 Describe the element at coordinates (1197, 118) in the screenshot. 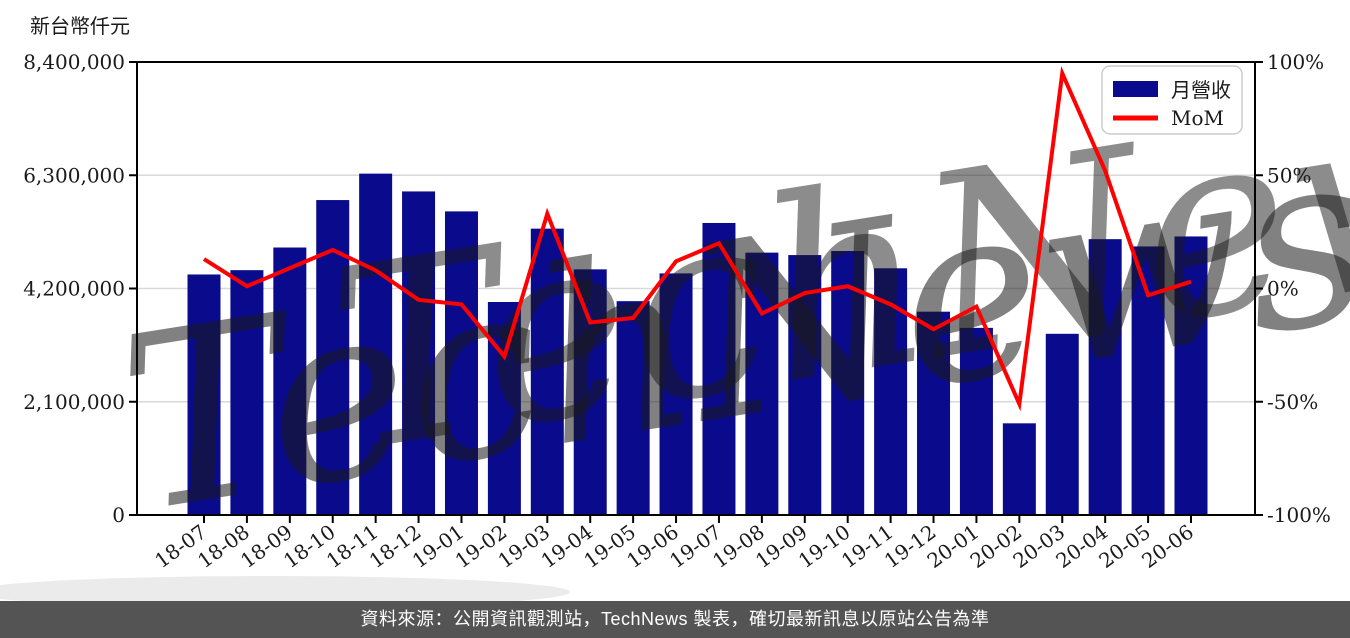

I see `legend-label-mom: MoM` at that location.